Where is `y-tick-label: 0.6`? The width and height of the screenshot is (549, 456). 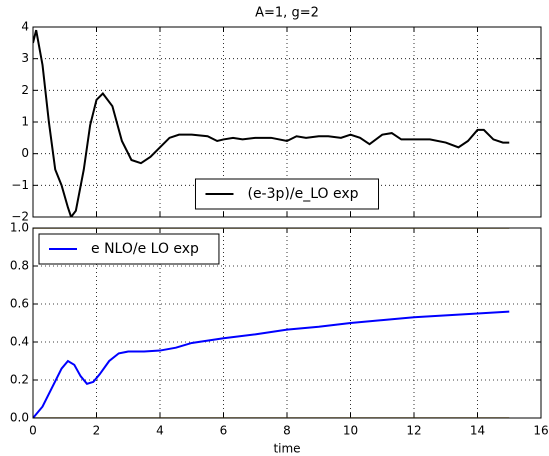
y-tick-label: 0.6 is located at coordinates (19, 304).